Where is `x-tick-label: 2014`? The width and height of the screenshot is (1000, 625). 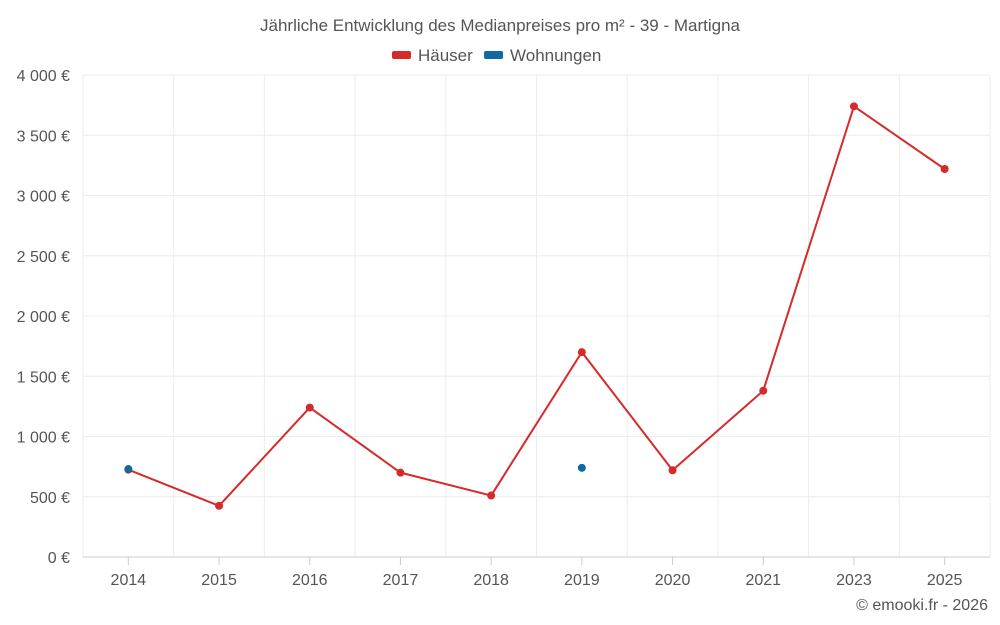
x-tick-label: 2014 is located at coordinates (129, 580).